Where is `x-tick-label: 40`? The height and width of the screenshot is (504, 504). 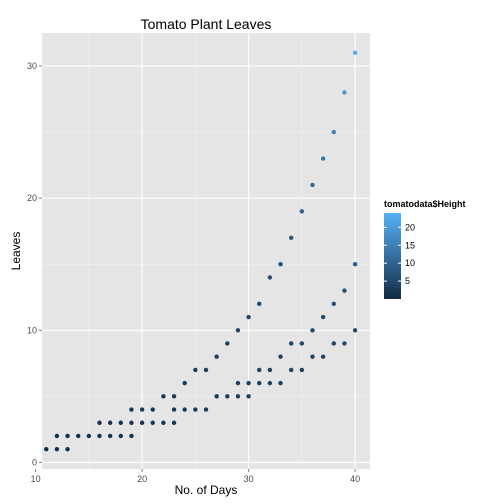
x-tick-label: 40 is located at coordinates (355, 479).